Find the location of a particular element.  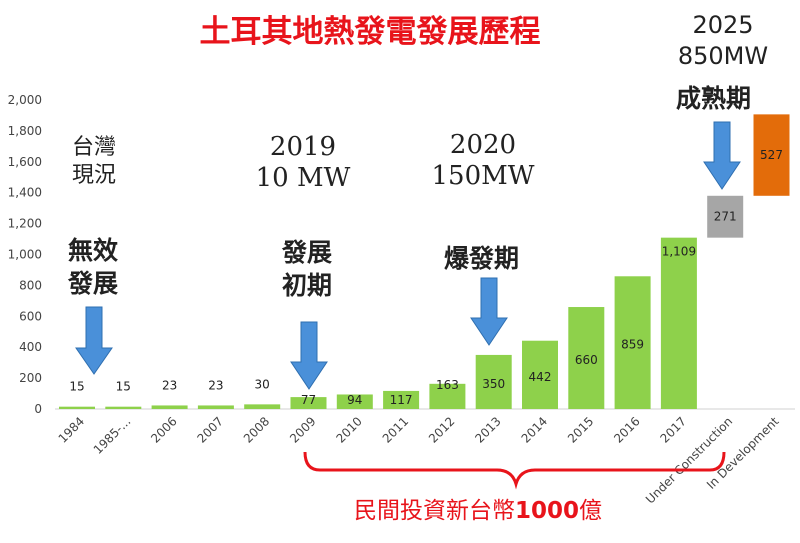

x-tick-label: 2006 is located at coordinates (163, 429).